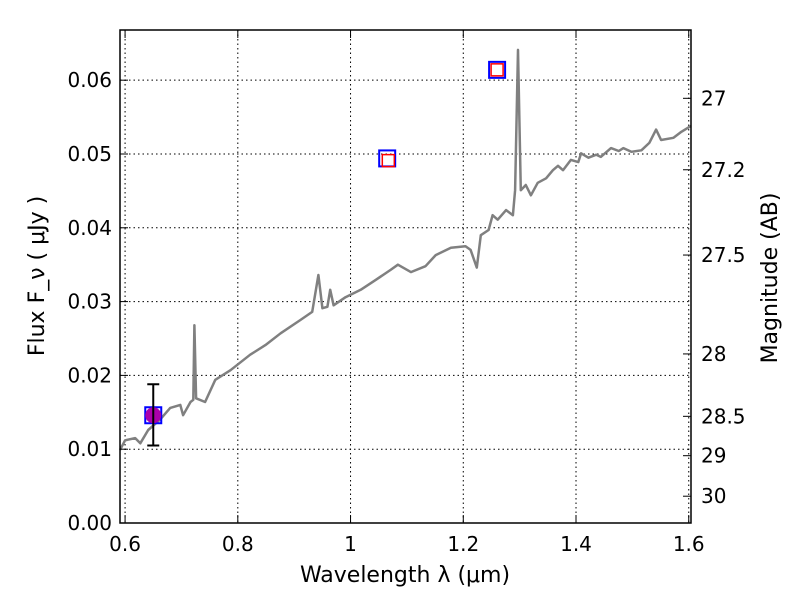 This screenshot has height=604, width=800. What do you see at coordinates (713, 496) in the screenshot?
I see `right-tick-label: 30` at bounding box center [713, 496].